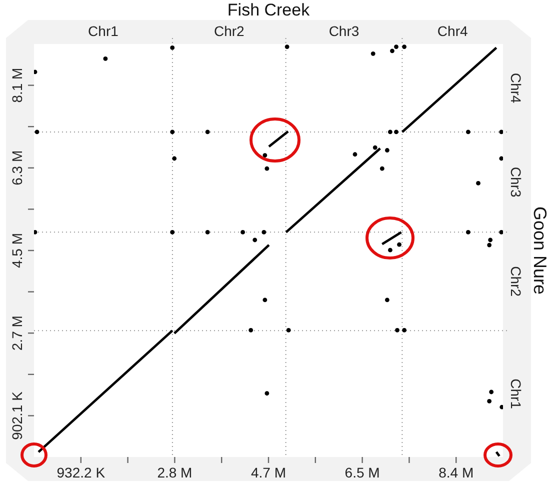 Image resolution: width=550 pixels, height=490 pixels. Describe the element at coordinates (16, 168) in the screenshot. I see `y-tick-label: 6.3 M` at that location.